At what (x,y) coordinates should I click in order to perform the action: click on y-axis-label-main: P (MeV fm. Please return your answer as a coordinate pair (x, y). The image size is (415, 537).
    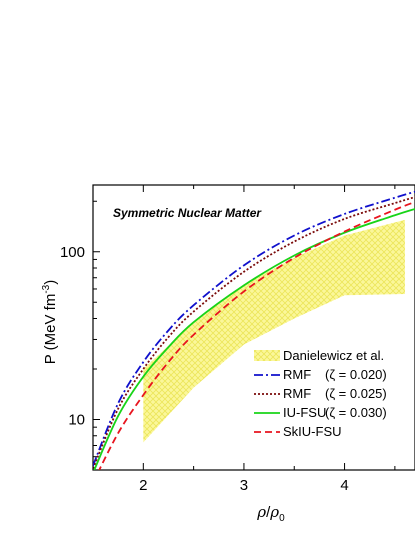
    Looking at the image, I should click on (50, 329).